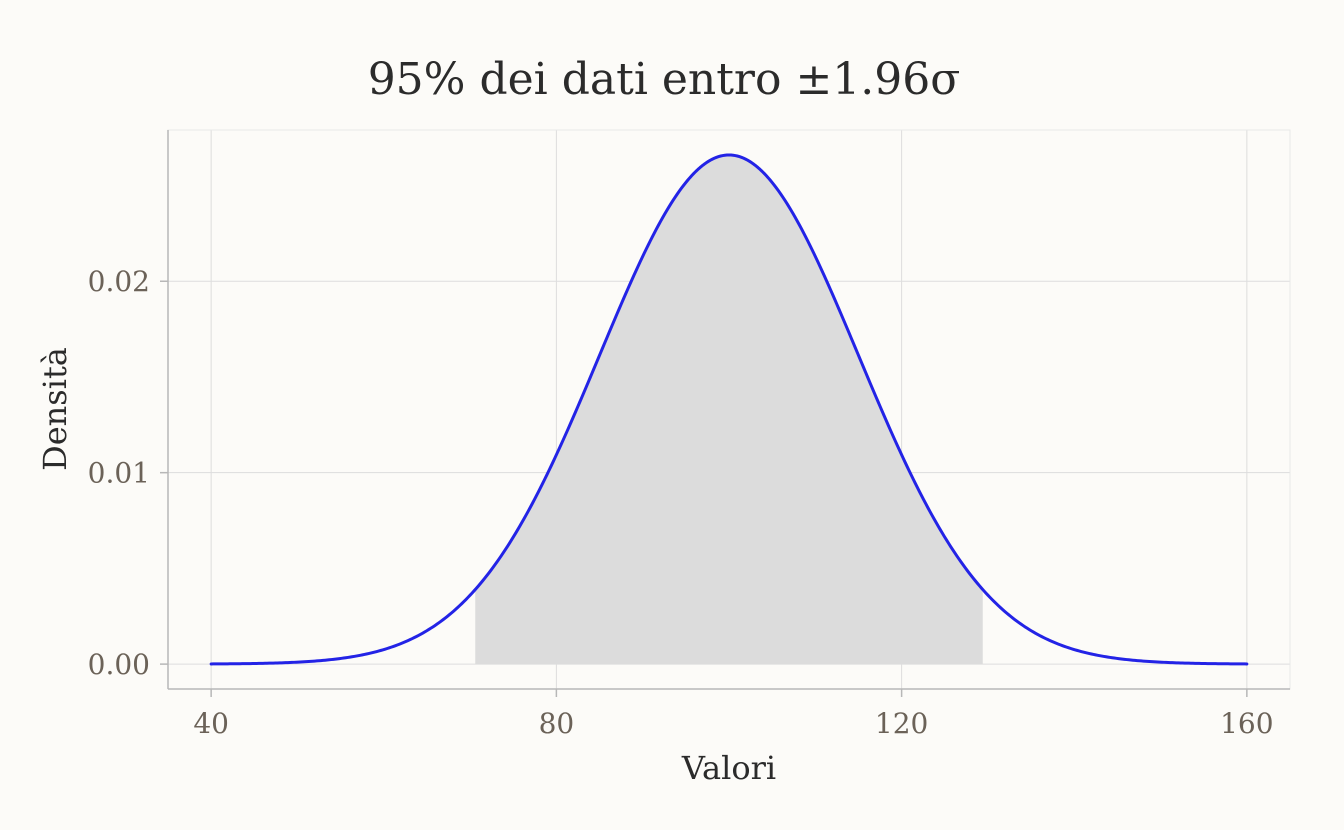 This screenshot has width=1344, height=830. I want to click on y-axis-ticks: 0.00 0.01 0.02, so click(128, 473).